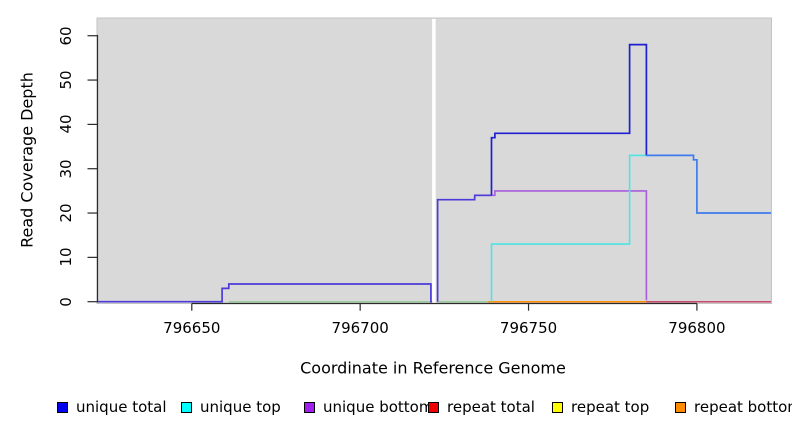  What do you see at coordinates (491, 407) in the screenshot?
I see `legend-label: repeat total` at bounding box center [491, 407].